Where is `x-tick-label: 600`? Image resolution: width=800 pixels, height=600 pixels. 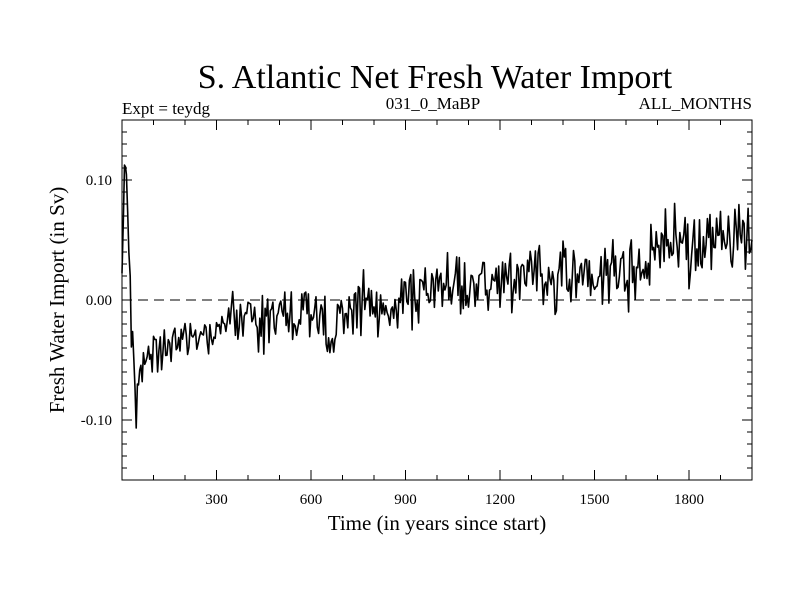 x-tick-label: 600 is located at coordinates (311, 500).